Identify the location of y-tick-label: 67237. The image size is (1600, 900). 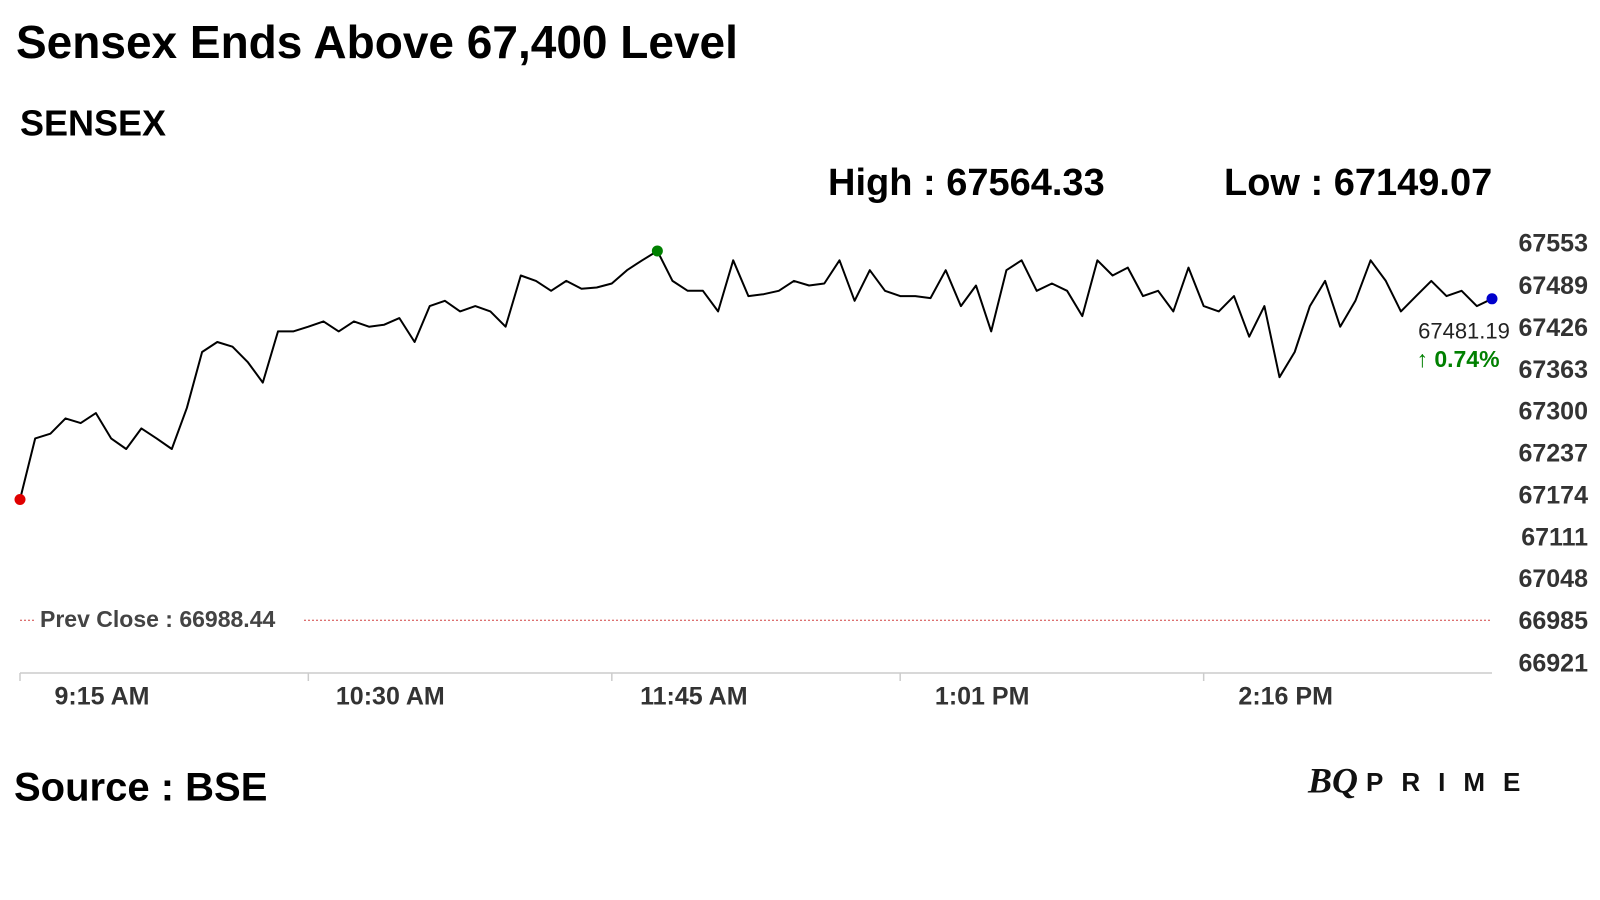
(1553, 454).